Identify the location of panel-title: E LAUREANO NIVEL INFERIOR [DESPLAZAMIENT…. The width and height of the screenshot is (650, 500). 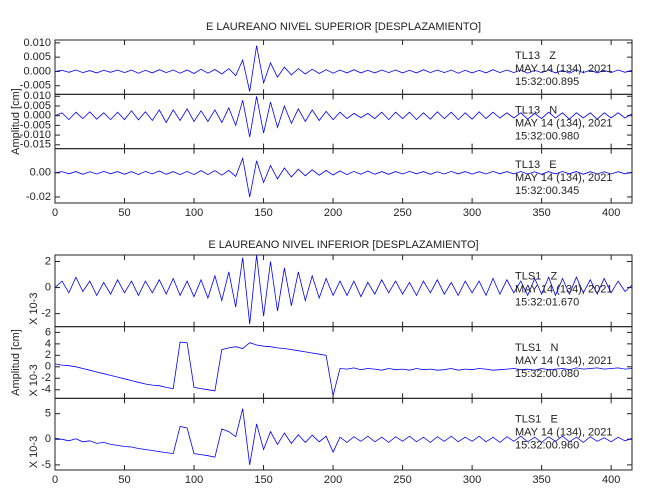
(343, 245).